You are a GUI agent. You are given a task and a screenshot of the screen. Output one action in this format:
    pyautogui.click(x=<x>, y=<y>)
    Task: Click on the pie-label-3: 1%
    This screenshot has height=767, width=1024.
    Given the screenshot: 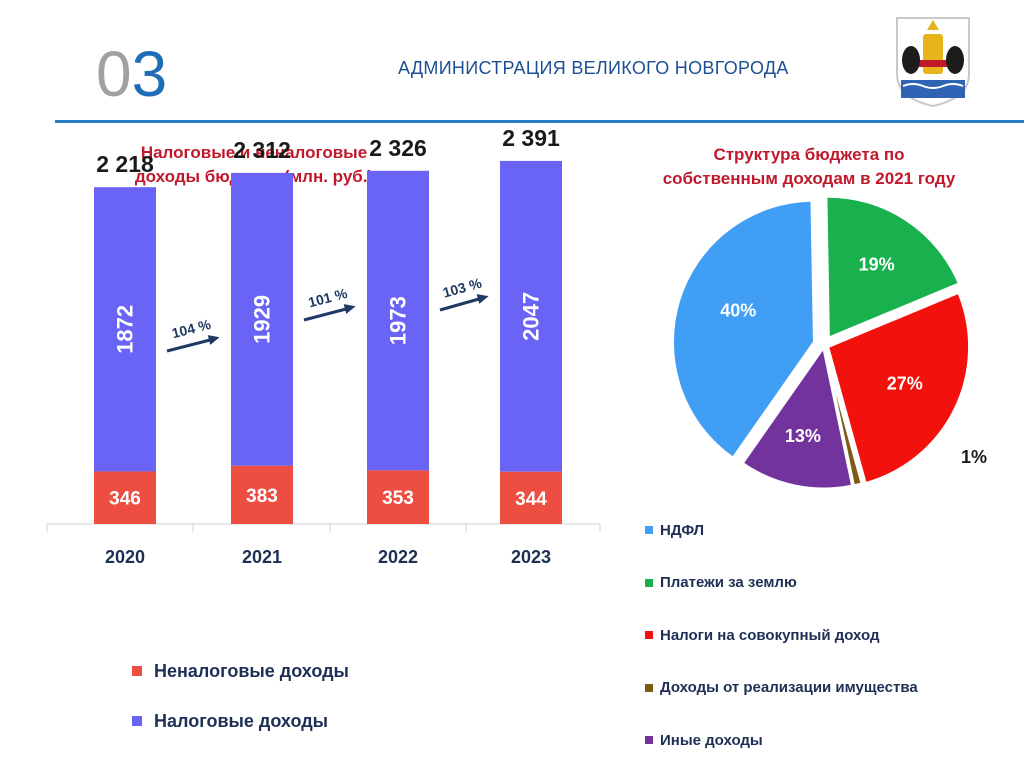 What is the action you would take?
    pyautogui.click(x=974, y=457)
    